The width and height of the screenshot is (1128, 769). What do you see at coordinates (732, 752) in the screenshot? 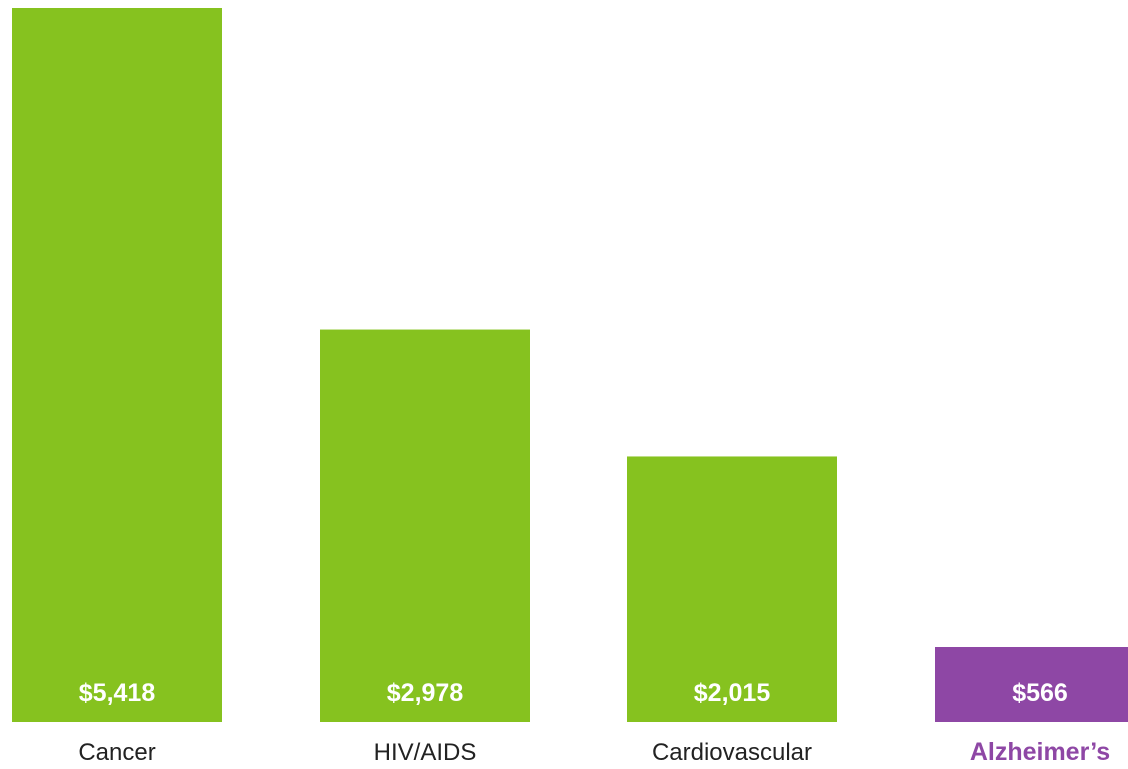
I see `category-label-cardiovascular: Cardiovascular` at bounding box center [732, 752].